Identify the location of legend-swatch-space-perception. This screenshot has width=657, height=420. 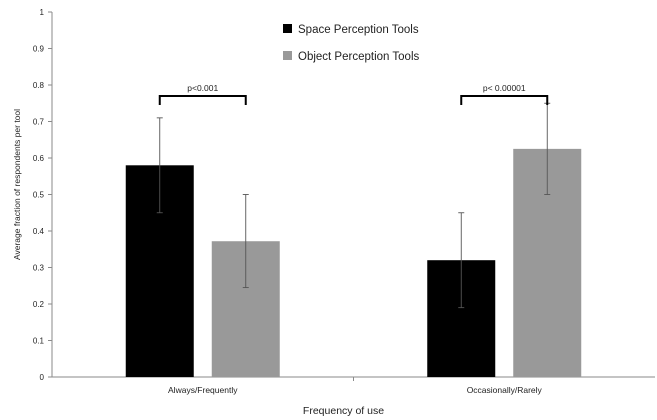
(287, 28).